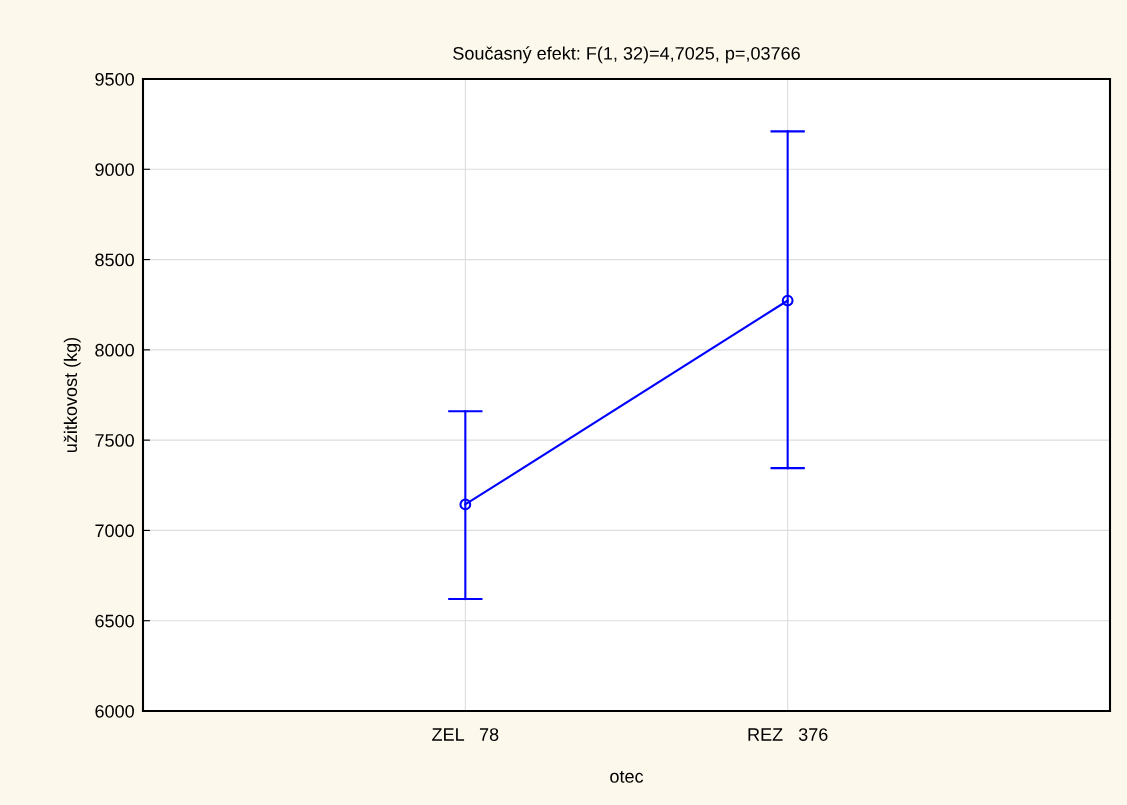  Describe the element at coordinates (465, 734) in the screenshot. I see `x-tick-label: ZEL 78` at that location.